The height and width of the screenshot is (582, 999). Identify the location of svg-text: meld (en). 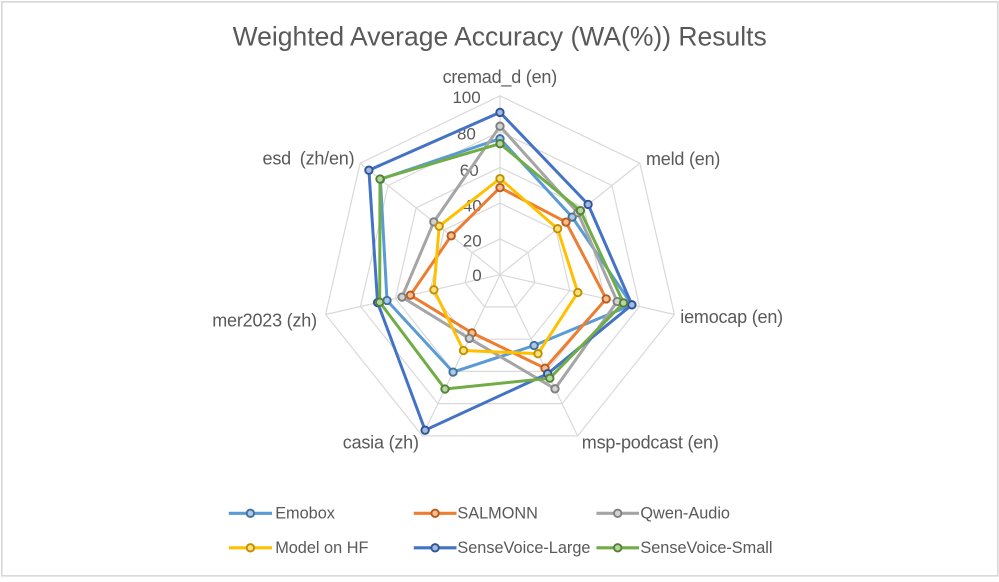
(683, 159).